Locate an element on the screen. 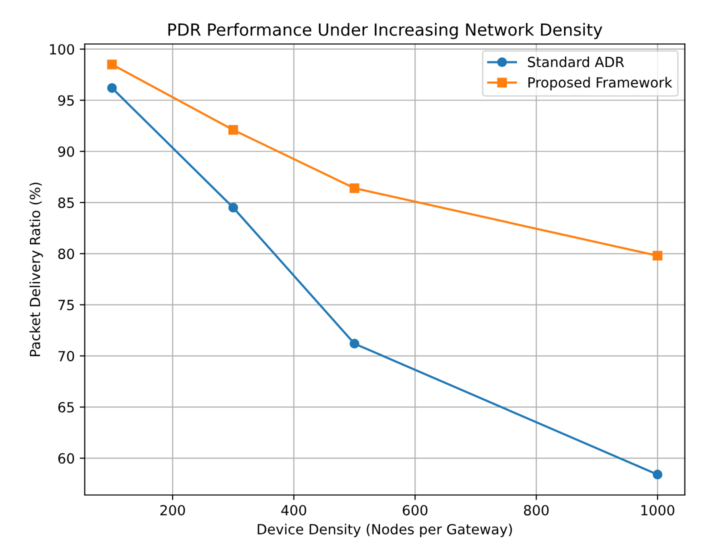  y-tick-label: 70 is located at coordinates (66, 356).